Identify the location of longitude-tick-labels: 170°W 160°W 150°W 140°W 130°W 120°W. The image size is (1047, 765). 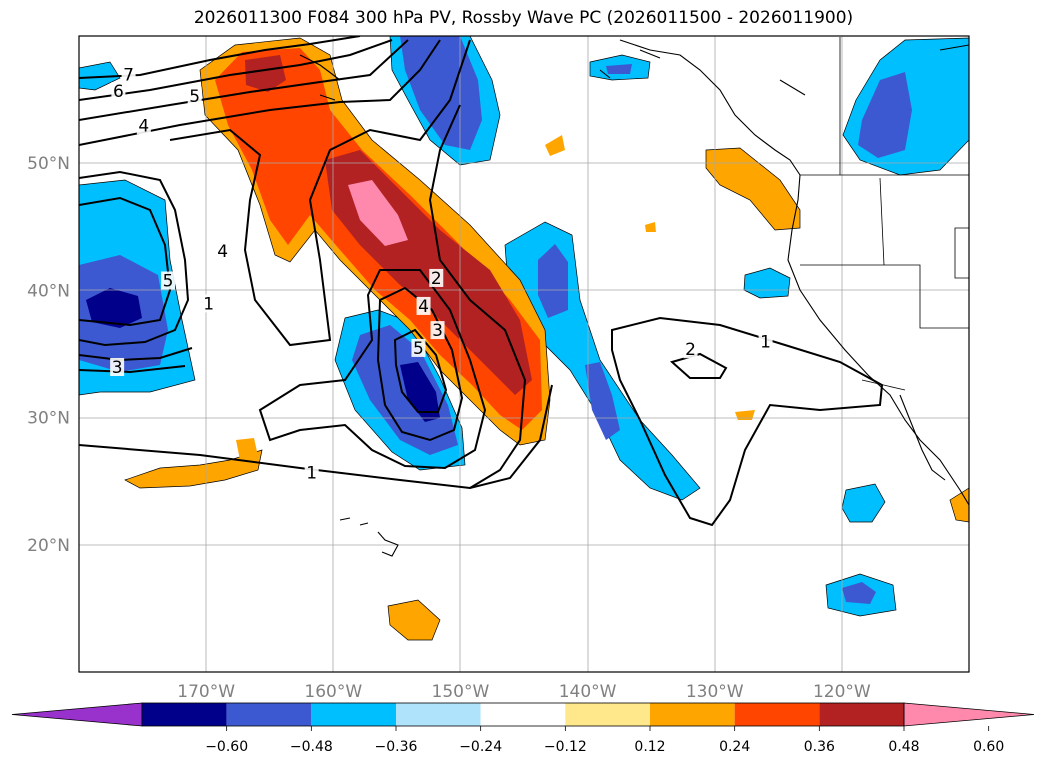
(524, 692).